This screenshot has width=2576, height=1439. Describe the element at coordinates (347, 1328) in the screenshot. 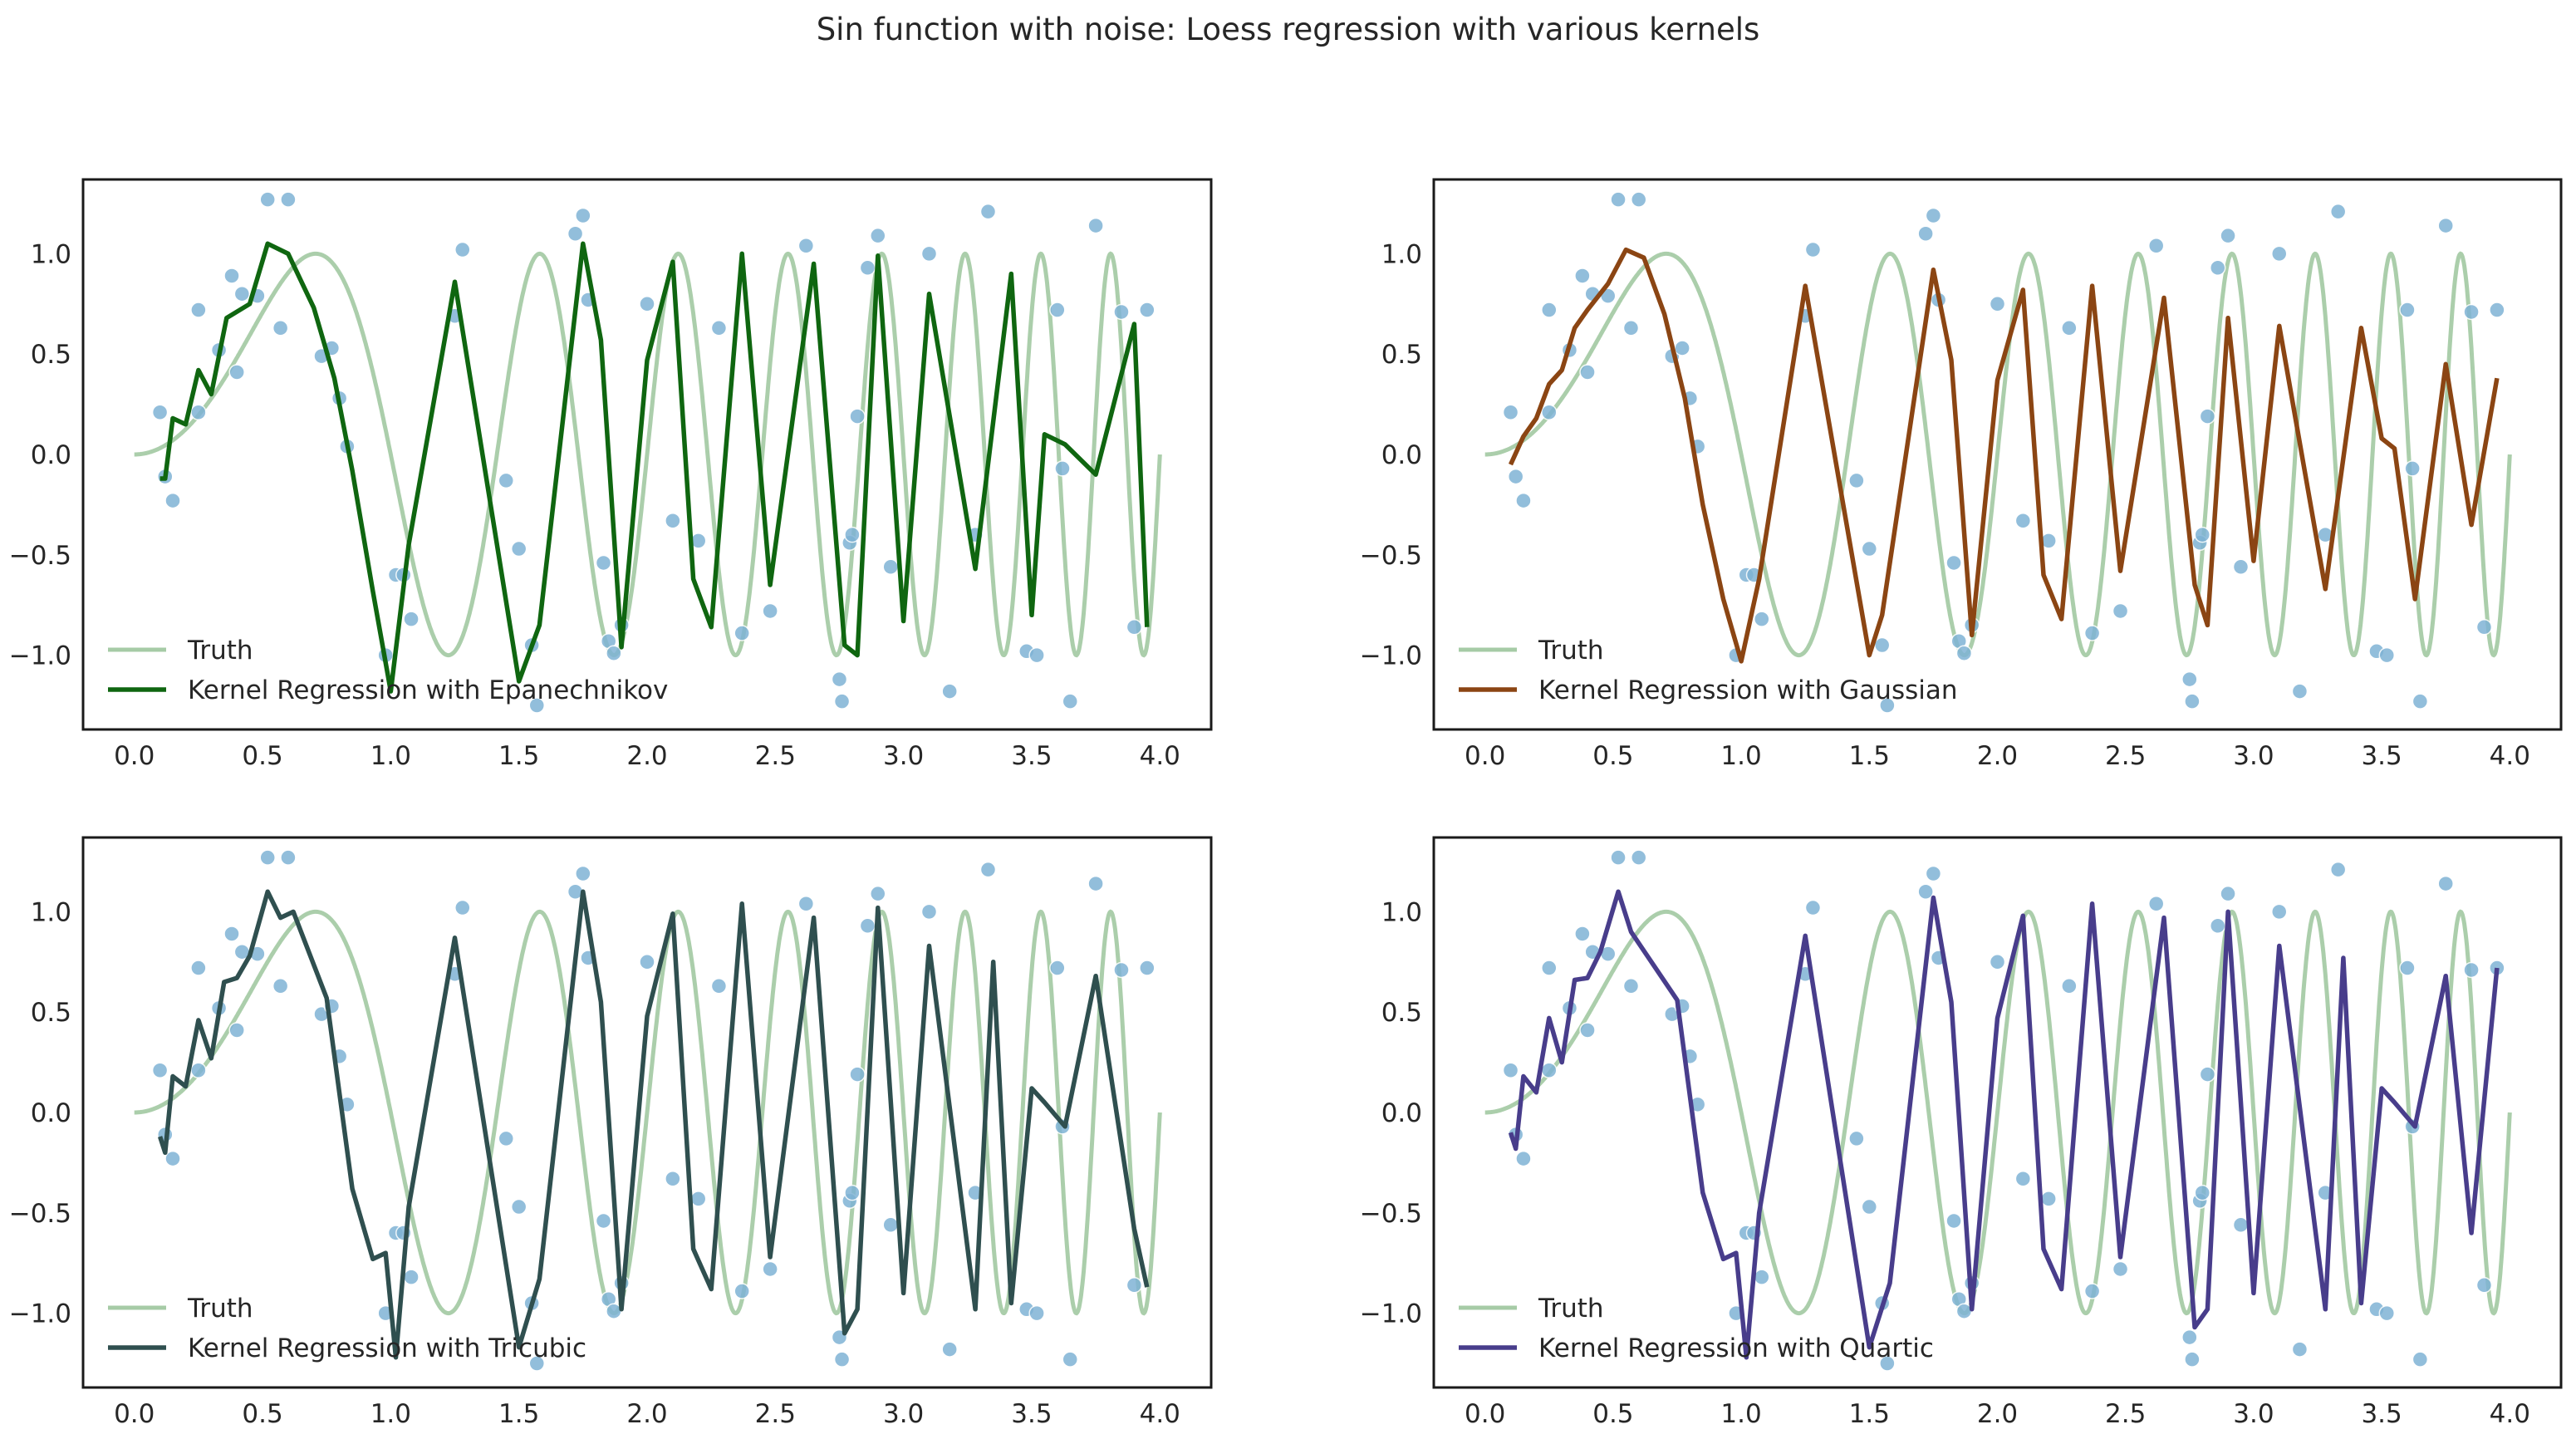

I see `legend: Truth Kernel Regression with Tricubic` at that location.